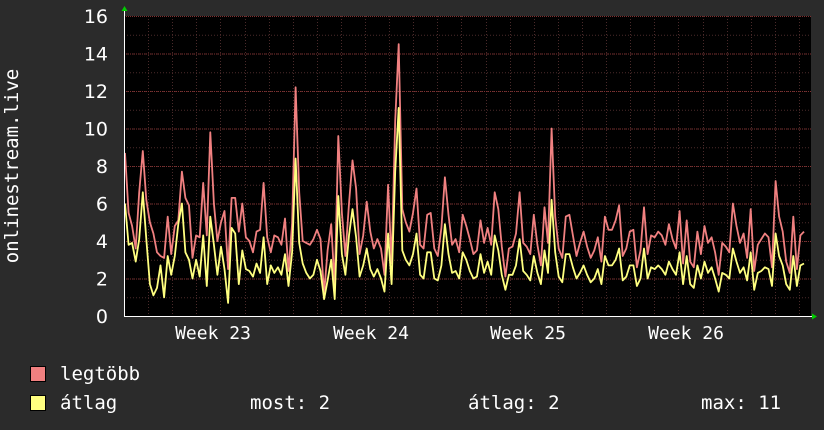 This screenshot has height=430, width=824. What do you see at coordinates (814, 316) in the screenshot?
I see `x-axis-arrow` at bounding box center [814, 316].